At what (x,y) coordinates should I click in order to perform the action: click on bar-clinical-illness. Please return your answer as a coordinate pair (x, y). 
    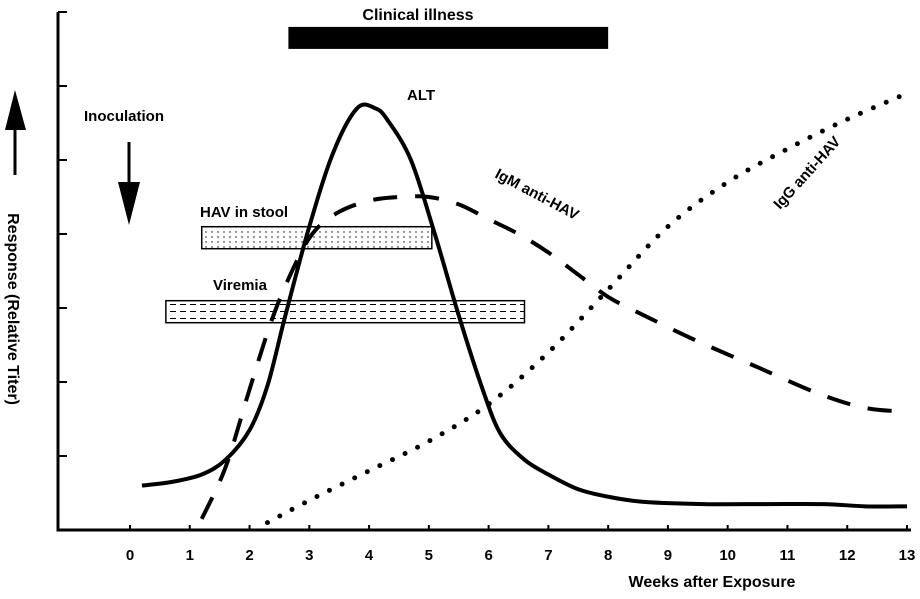
    Looking at the image, I should click on (448, 37).